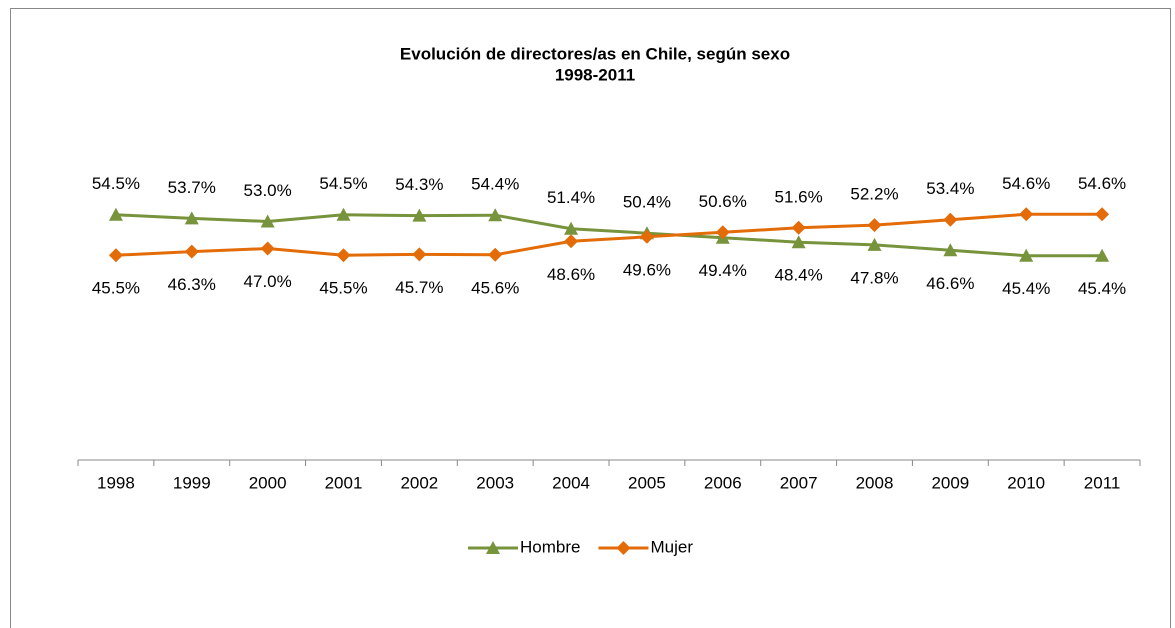 This screenshot has width=1175, height=628. Describe the element at coordinates (875, 482) in the screenshot. I see `x-tick-label: 2008` at that location.